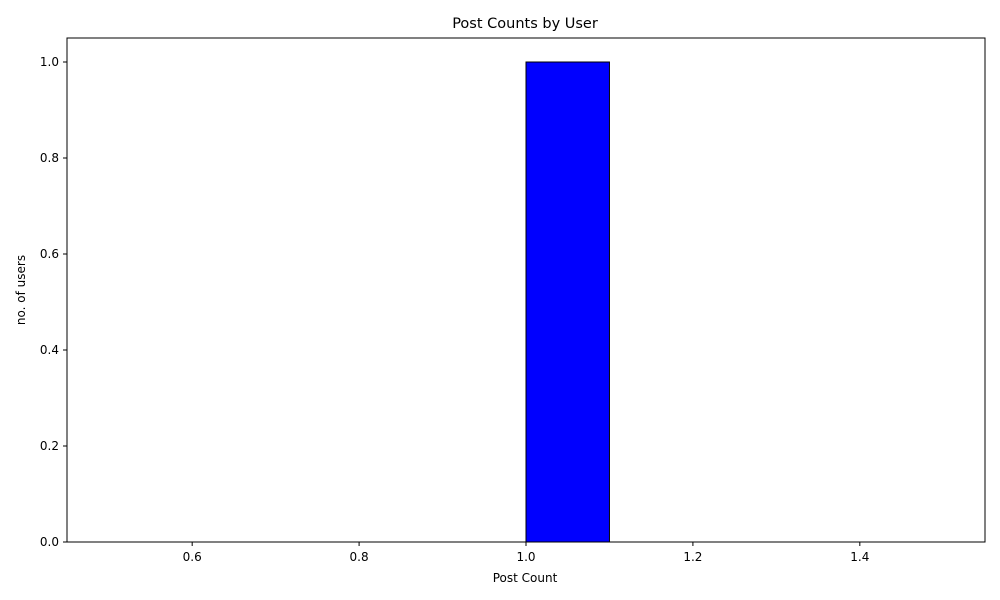 The height and width of the screenshot is (600, 1000). Describe the element at coordinates (525, 557) in the screenshot. I see `x-tick-label: 1.0` at that location.